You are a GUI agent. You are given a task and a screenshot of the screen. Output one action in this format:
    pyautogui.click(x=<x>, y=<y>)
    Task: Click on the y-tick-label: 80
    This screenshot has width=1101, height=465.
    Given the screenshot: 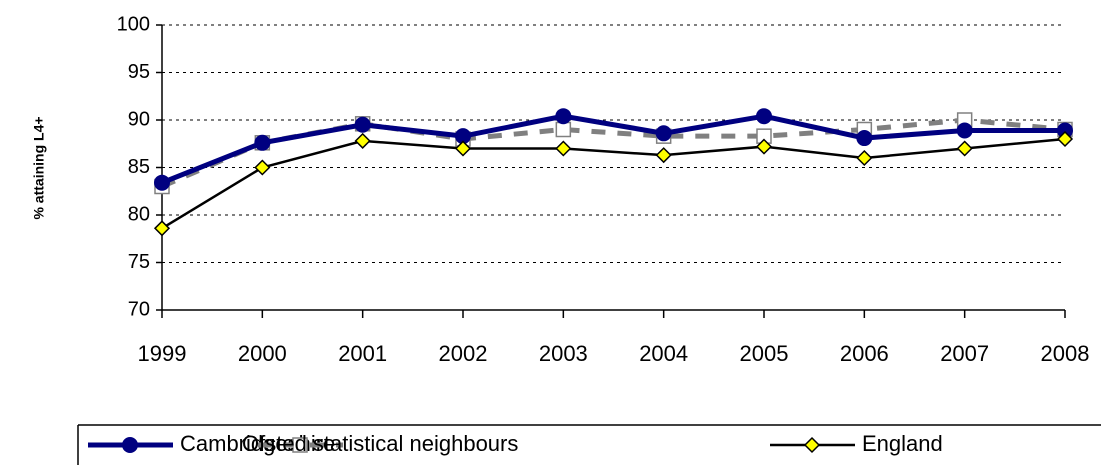 What is the action you would take?
    pyautogui.click(x=139, y=214)
    